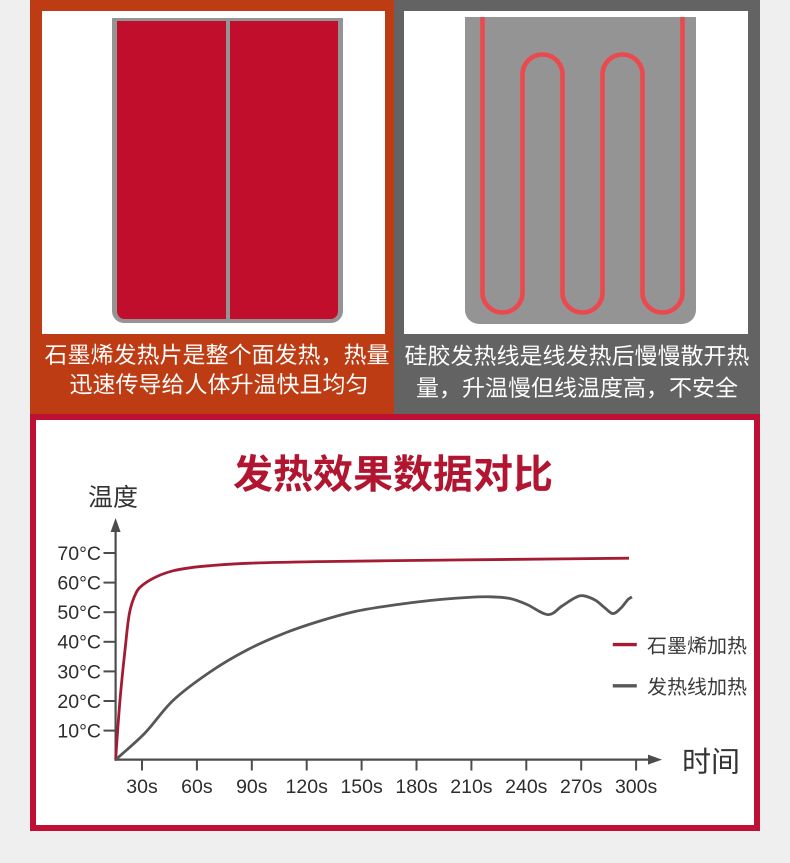 This screenshot has height=863, width=790. What do you see at coordinates (361, 787) in the screenshot?
I see `svg-text: 150s` at bounding box center [361, 787].